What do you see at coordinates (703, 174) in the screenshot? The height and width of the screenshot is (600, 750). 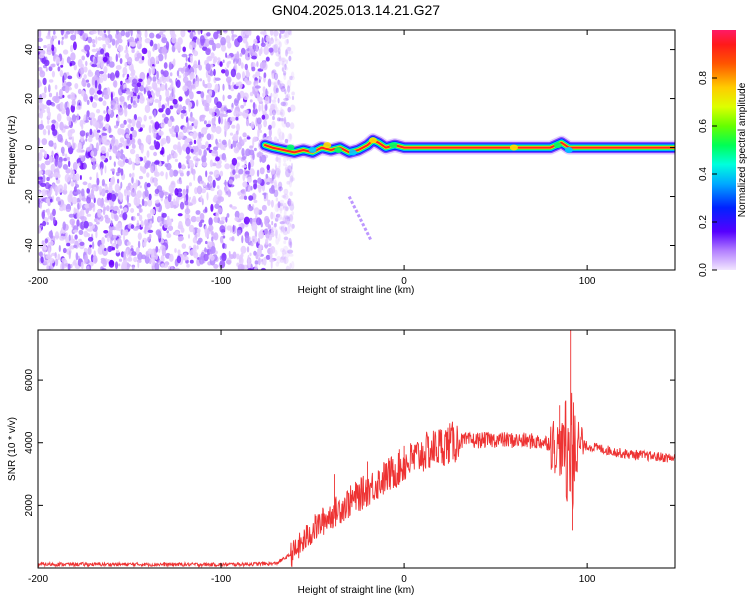 I see `colorbar-tick-label: 0.4` at bounding box center [703, 174].